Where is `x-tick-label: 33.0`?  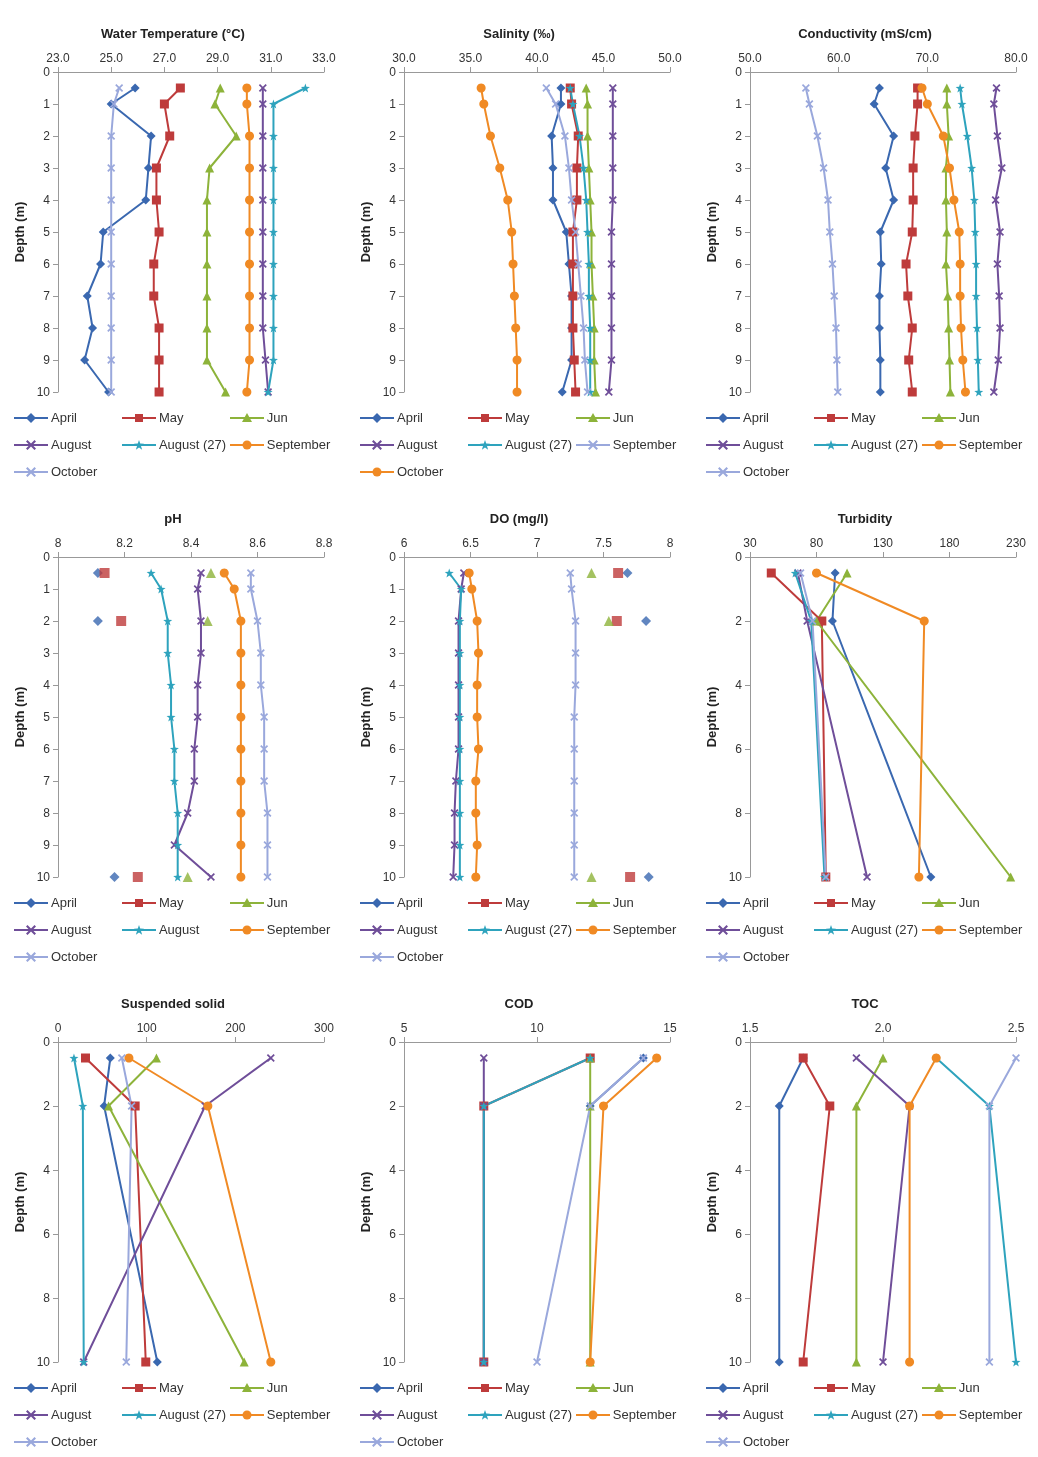 x-tick-label: 33.0 is located at coordinates (324, 58).